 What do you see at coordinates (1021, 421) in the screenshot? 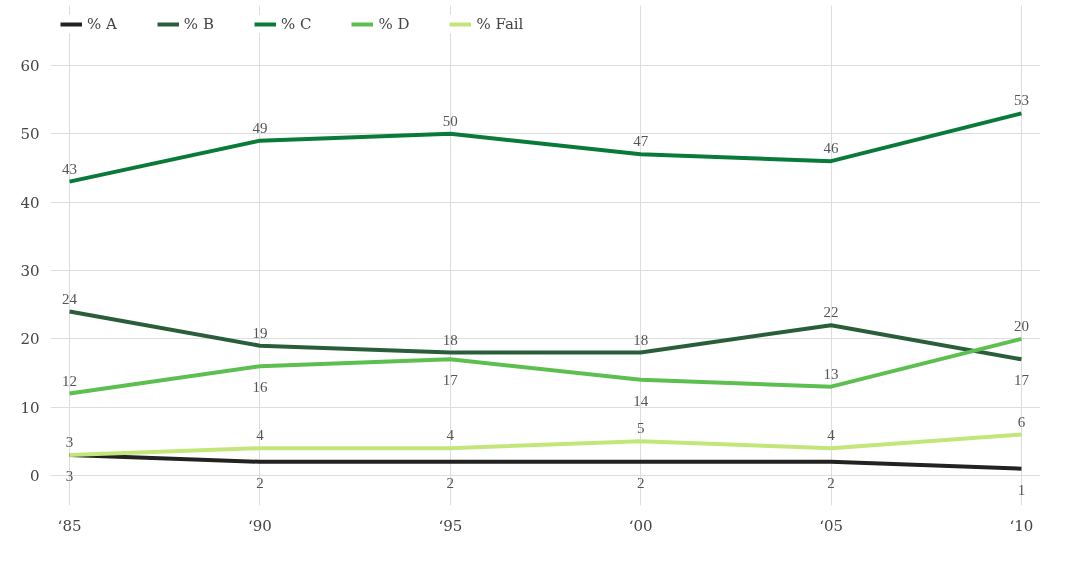
I see `data-label: 6` at bounding box center [1021, 421].